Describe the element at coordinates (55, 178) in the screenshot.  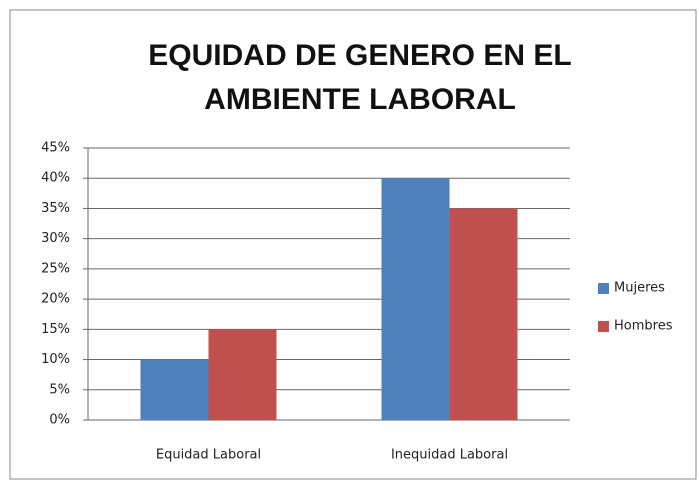
I see `y-tick-label: 40%` at that location.